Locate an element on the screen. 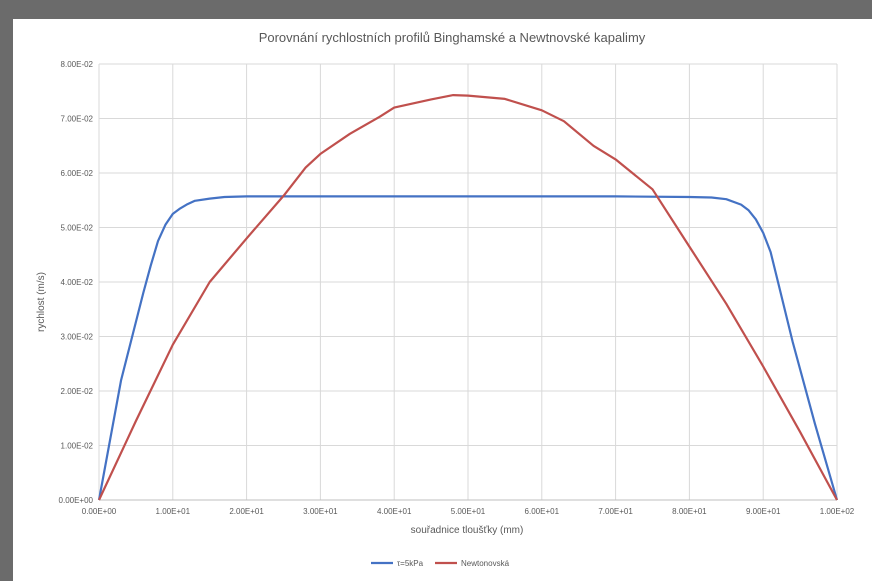 This screenshot has height=581, width=872. x-tick-label: 1.00E+01 is located at coordinates (173, 511).